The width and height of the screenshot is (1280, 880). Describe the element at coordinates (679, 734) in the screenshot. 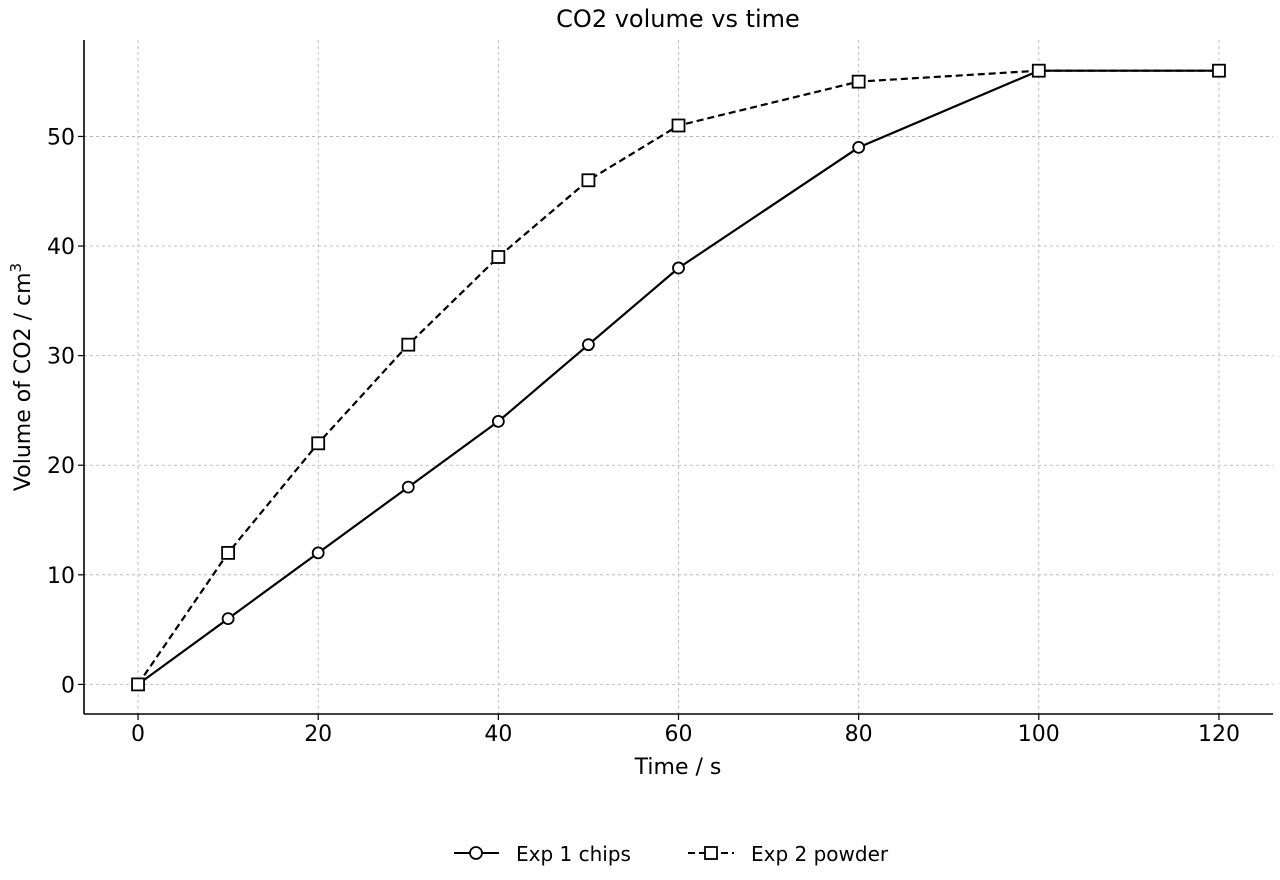

I see `x-tick-label: 60` at that location.